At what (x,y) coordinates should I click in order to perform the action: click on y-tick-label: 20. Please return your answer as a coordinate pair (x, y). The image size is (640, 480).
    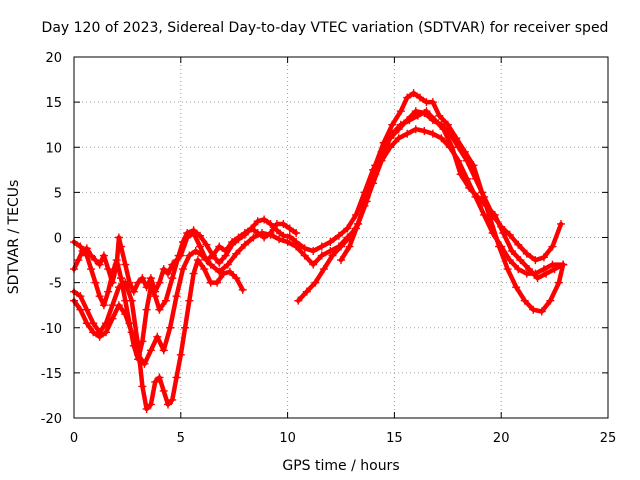
    Looking at the image, I should click on (53, 58).